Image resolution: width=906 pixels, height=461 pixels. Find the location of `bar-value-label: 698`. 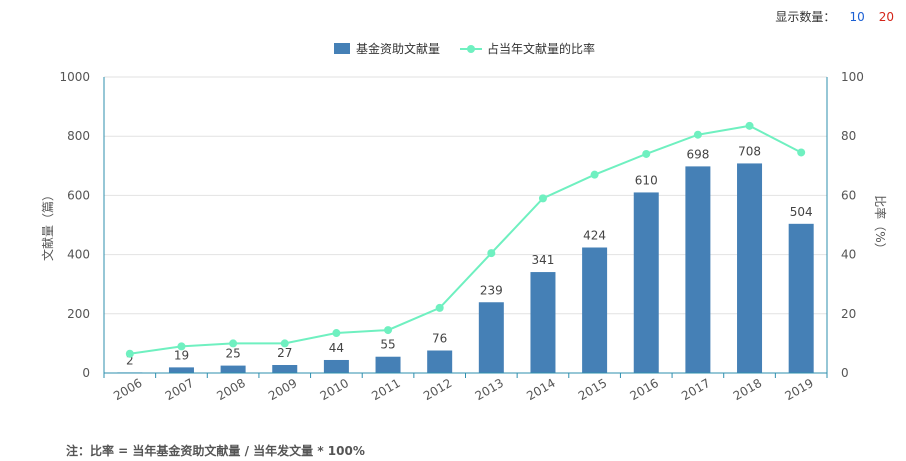

bar-value-label: 698 is located at coordinates (697, 154).